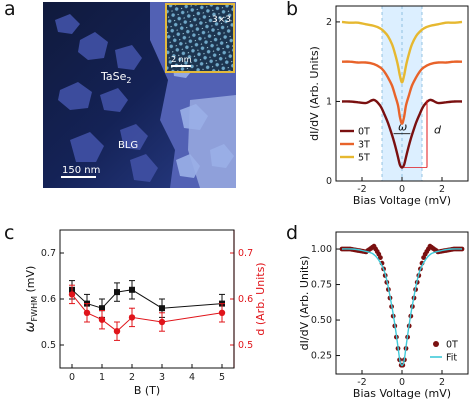  What do you see at coordinates (81, 170) in the screenshot?
I see `scalebar-label: 150 nm` at bounding box center [81, 170].